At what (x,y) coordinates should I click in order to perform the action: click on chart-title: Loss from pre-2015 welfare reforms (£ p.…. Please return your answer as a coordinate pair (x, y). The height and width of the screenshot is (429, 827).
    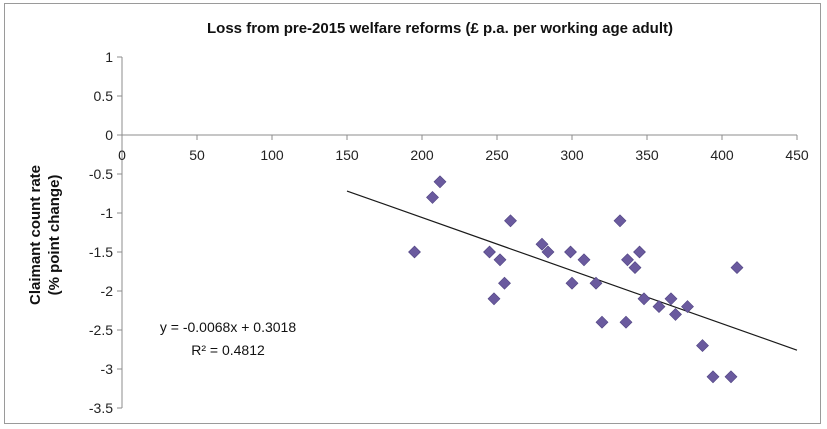
    Looking at the image, I should click on (440, 28).